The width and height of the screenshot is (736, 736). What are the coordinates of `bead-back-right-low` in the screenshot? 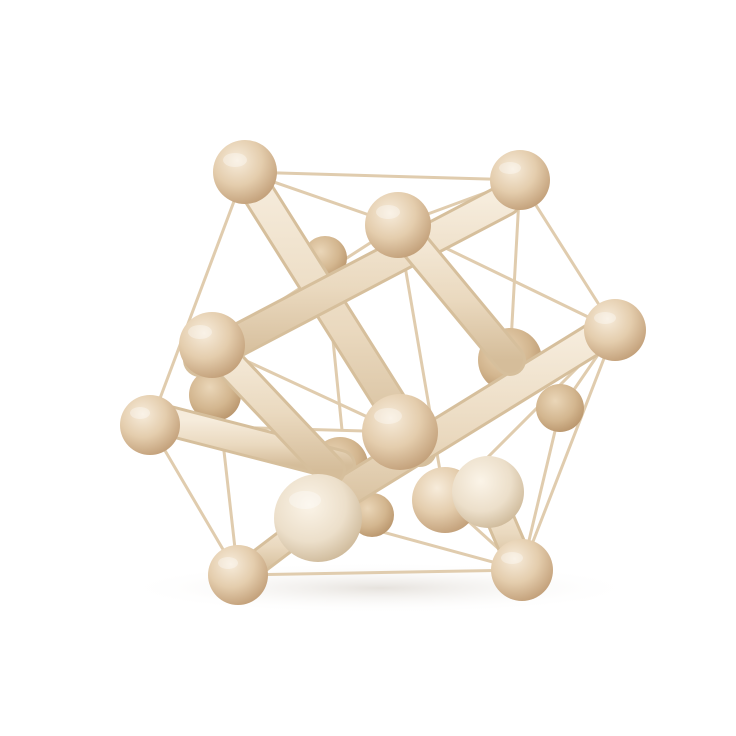 It's located at (560, 408).